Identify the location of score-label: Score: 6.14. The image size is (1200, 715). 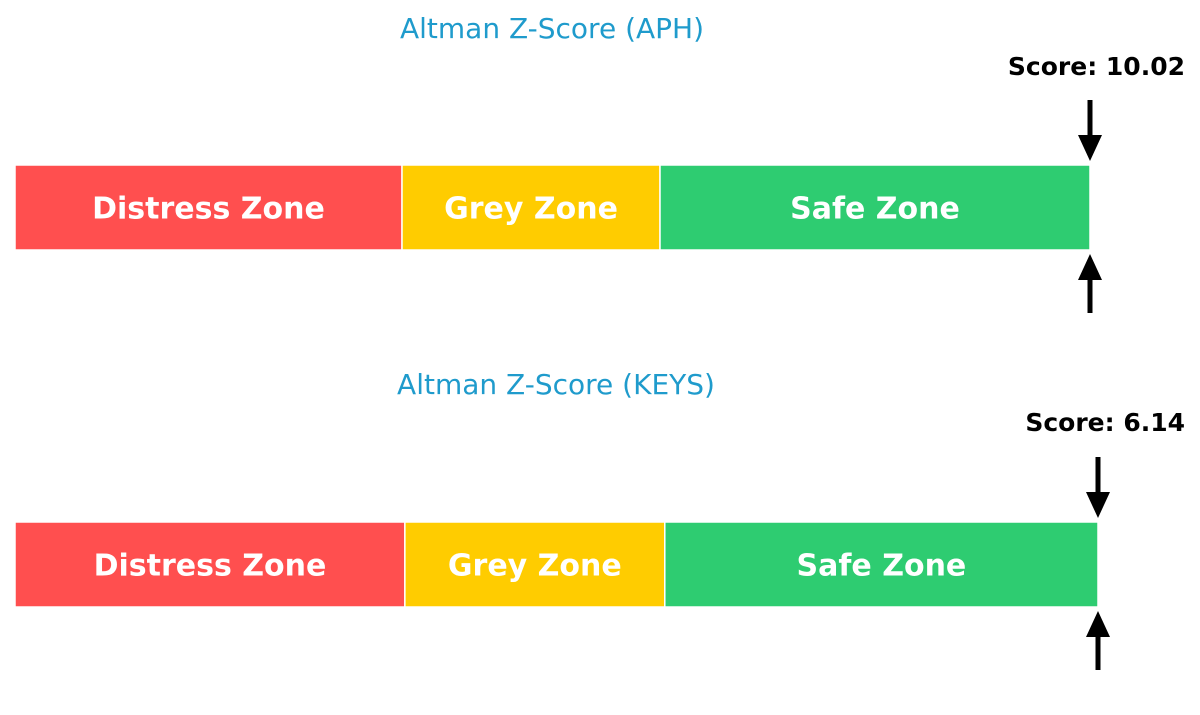
(1105, 422).